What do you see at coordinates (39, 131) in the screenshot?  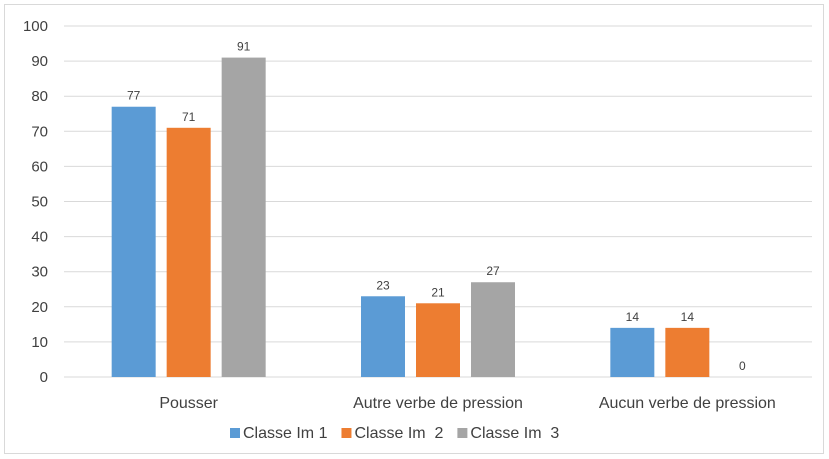 I see `y-tick-label: 70` at bounding box center [39, 131].